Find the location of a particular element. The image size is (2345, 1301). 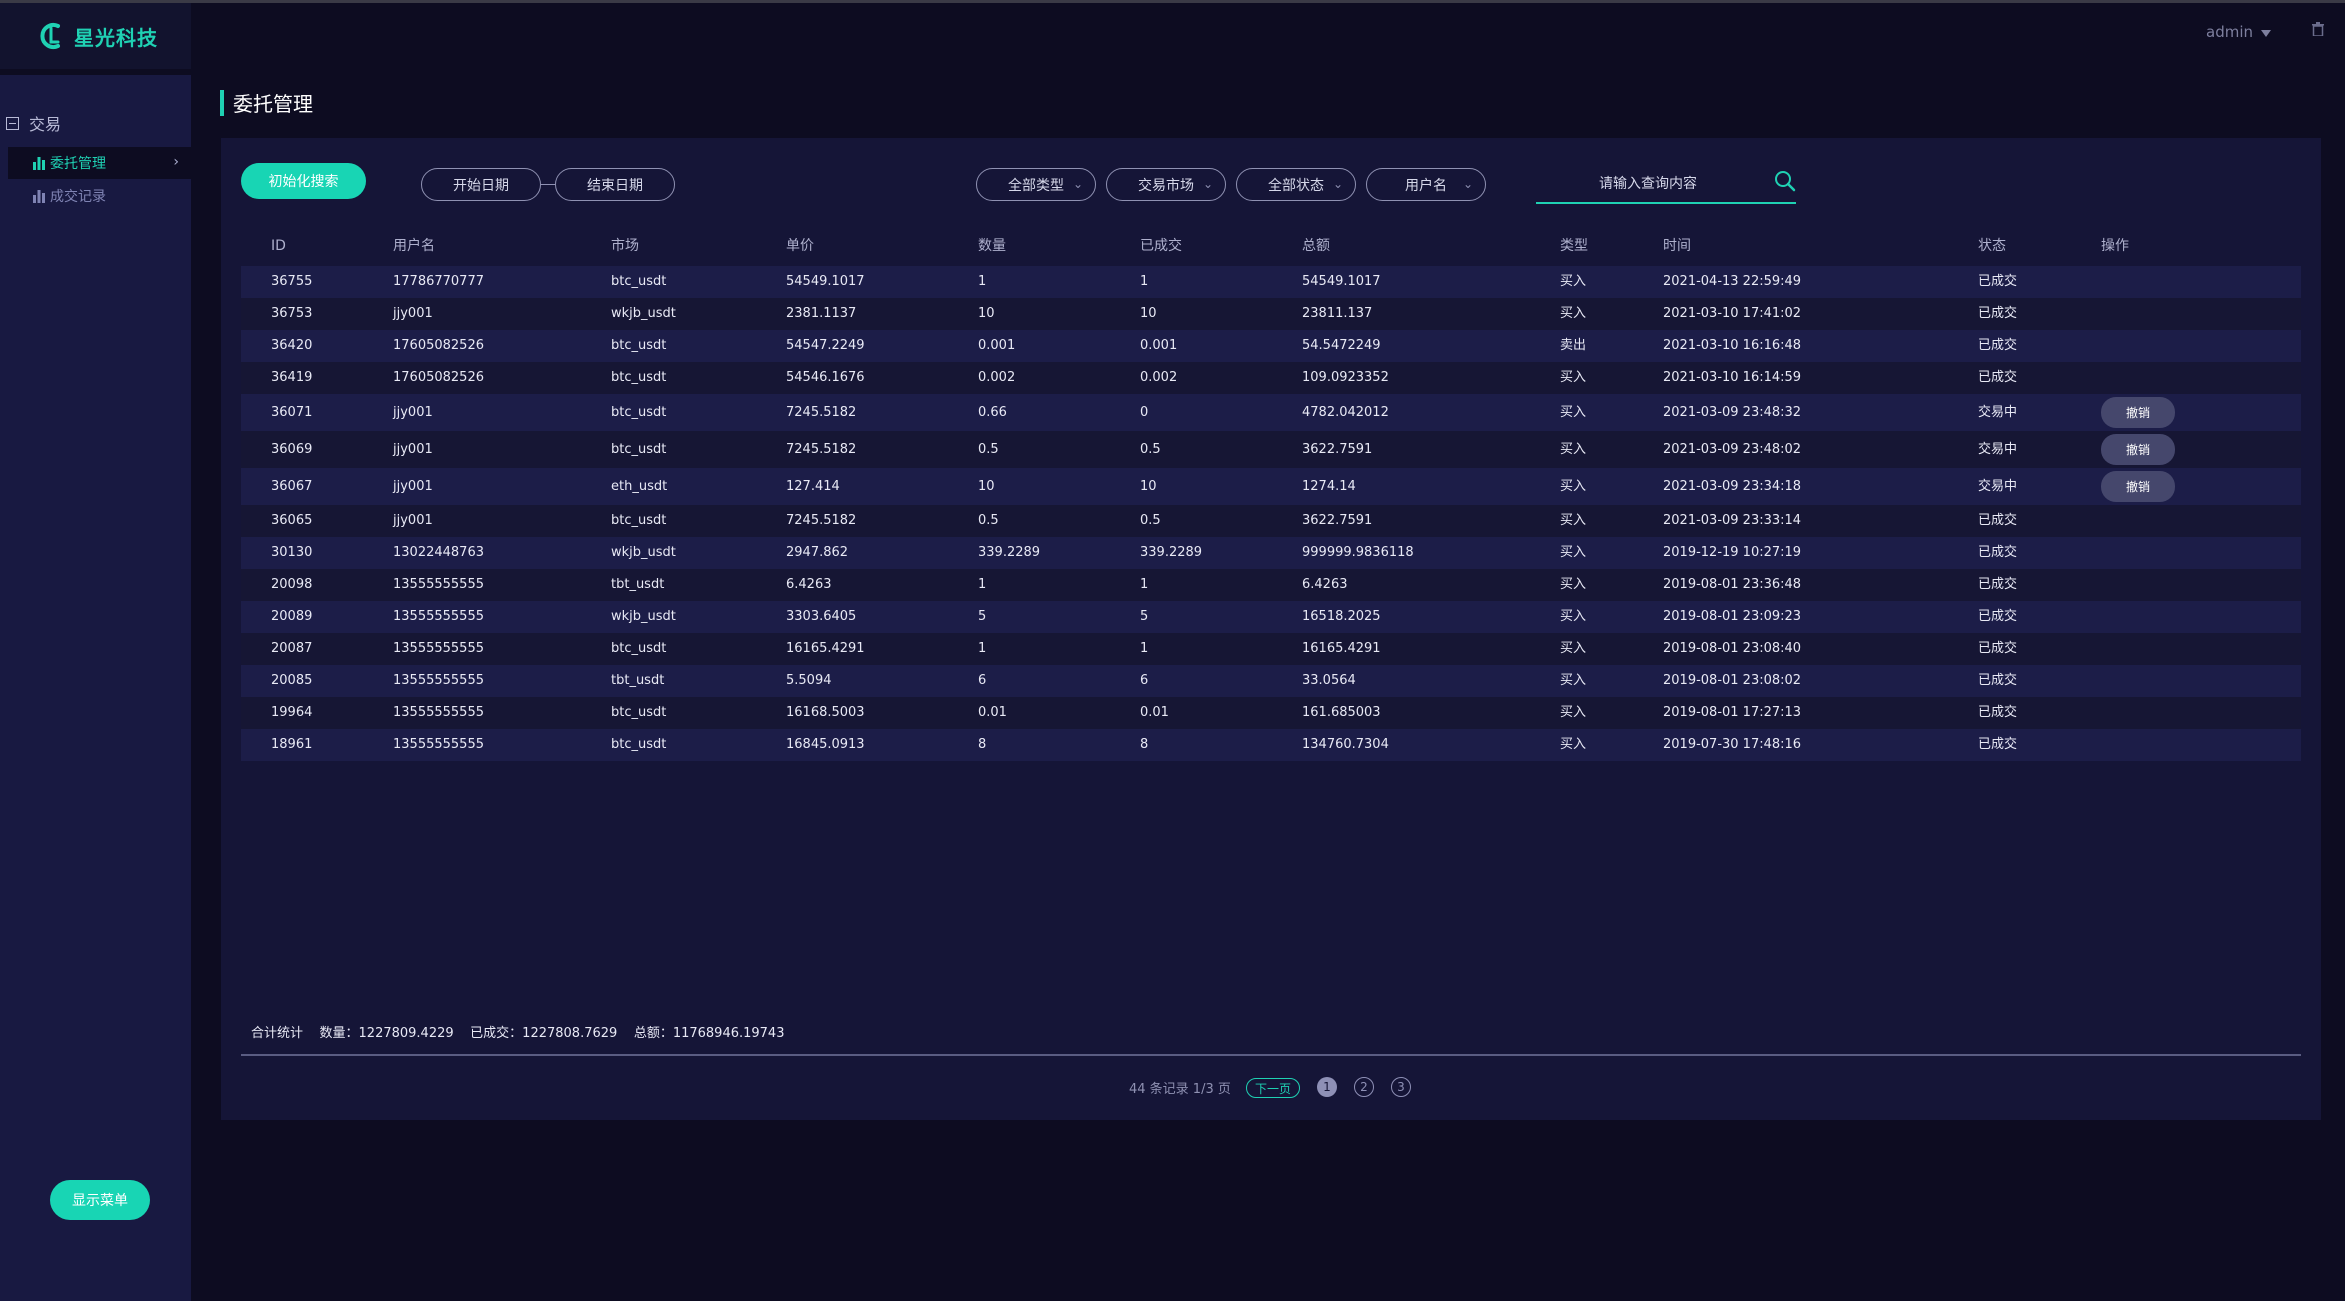

cell-total: 16518.2025 is located at coordinates (1341, 616).